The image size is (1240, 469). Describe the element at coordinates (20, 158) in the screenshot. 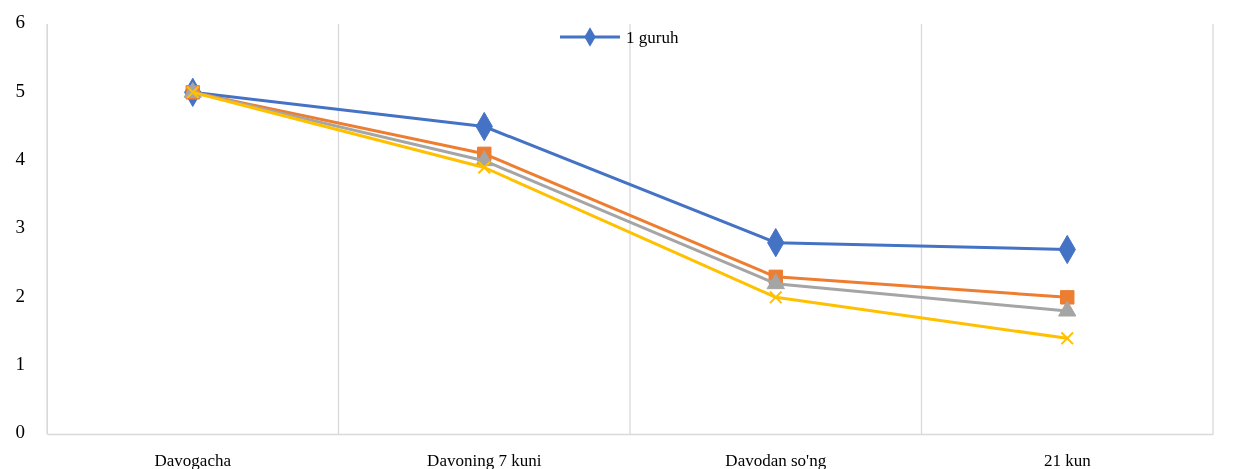

I see `y-tick-label: 4` at that location.